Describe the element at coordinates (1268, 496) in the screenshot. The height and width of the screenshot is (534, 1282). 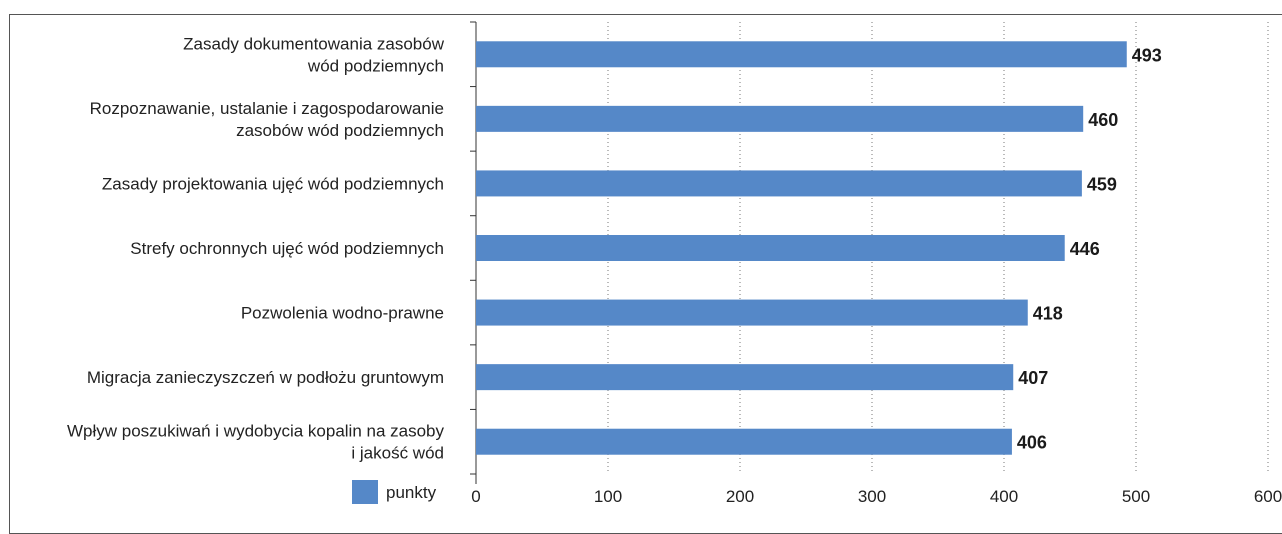
I see `x-tick-label-600: 600` at that location.